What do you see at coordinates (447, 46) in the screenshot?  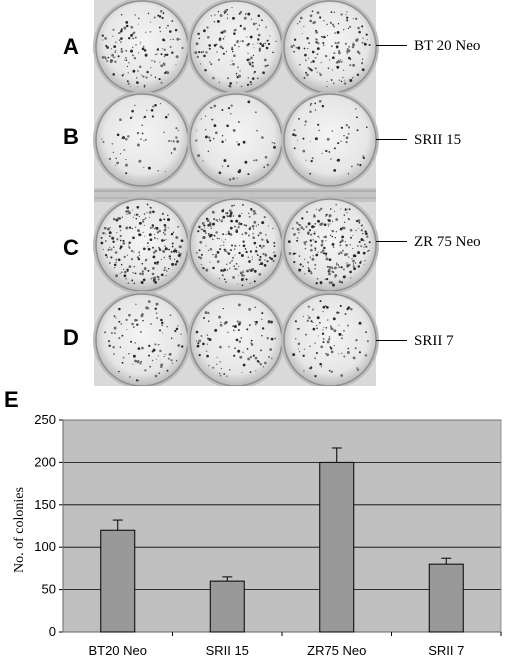 I see `row-name-a: BT 20 Neo` at bounding box center [447, 46].